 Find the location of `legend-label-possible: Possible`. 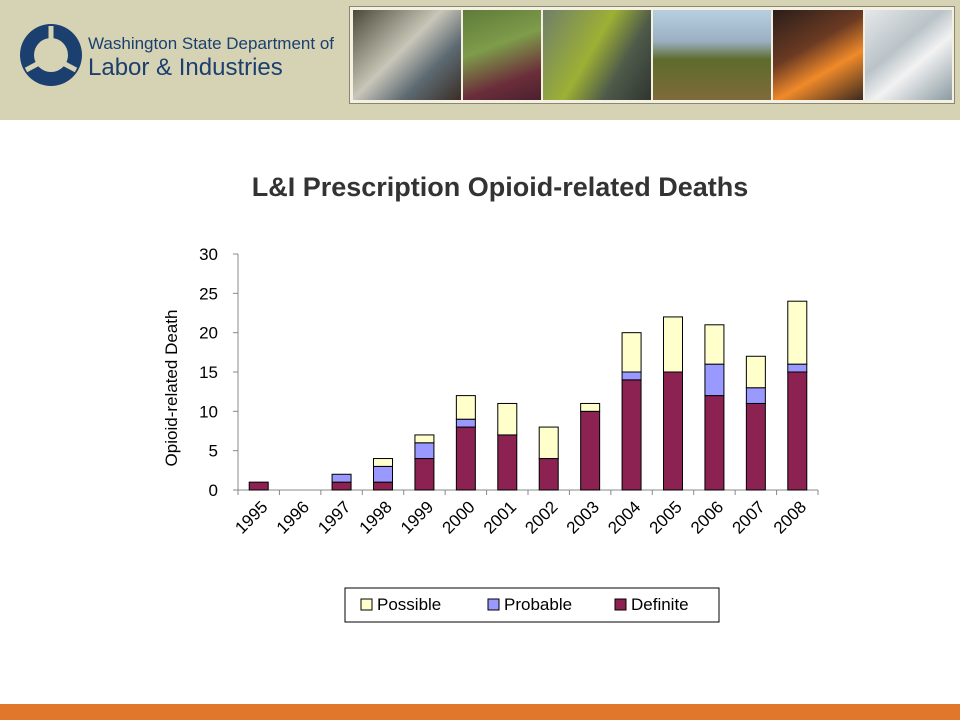

legend-label-possible: Possible is located at coordinates (409, 604).